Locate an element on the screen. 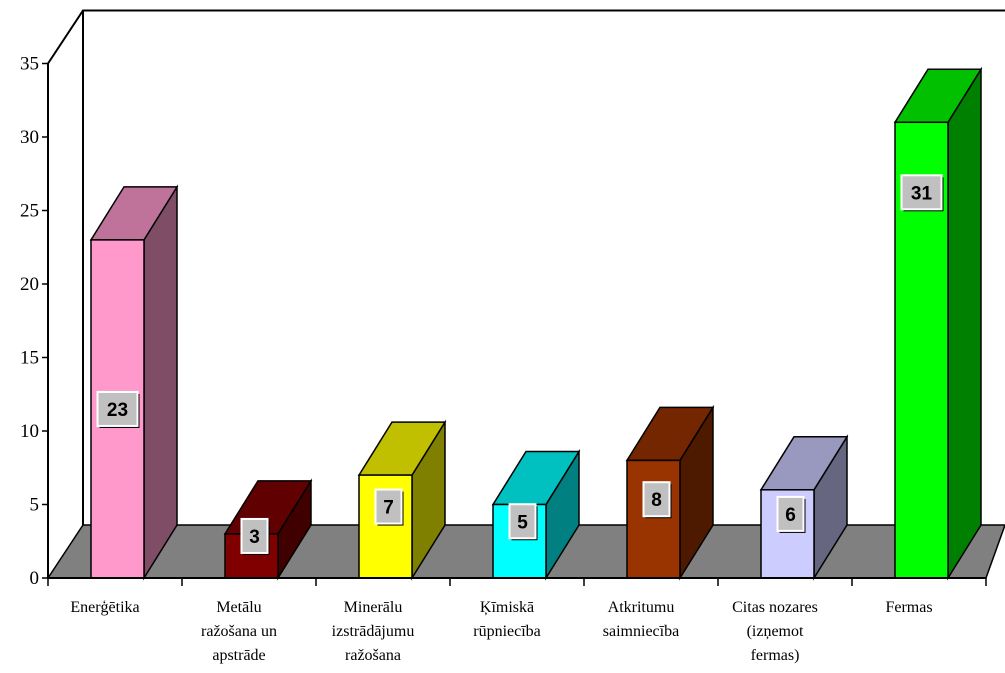  data-label-text: 31 is located at coordinates (922, 193).